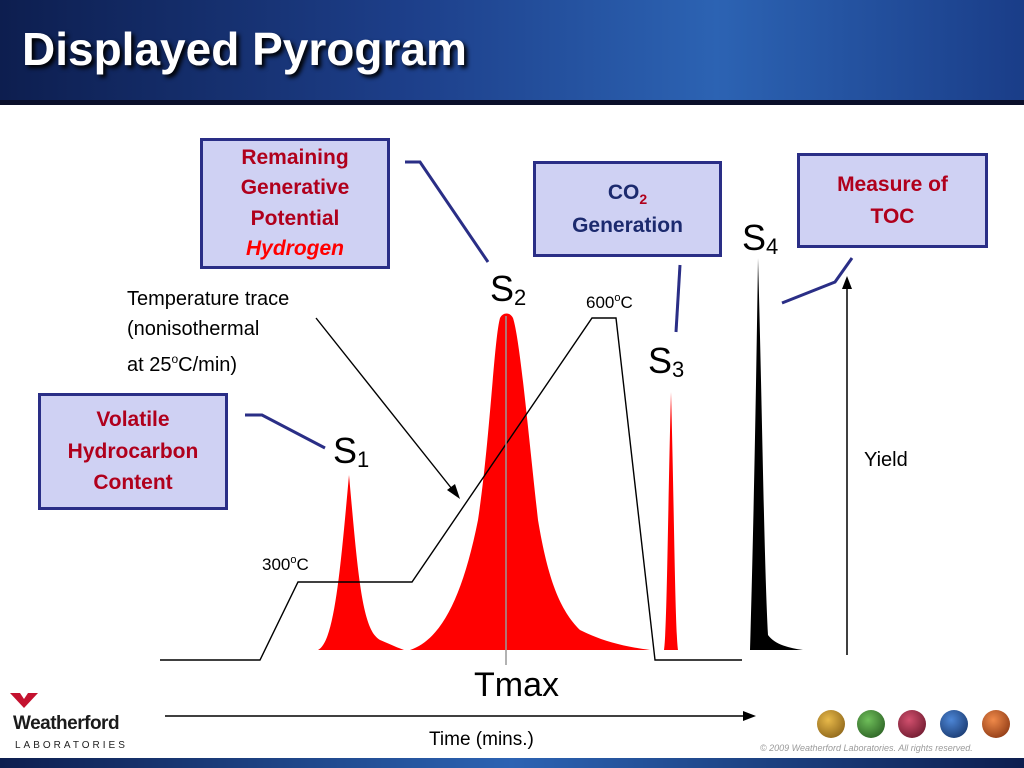 The width and height of the screenshot is (1024, 768). What do you see at coordinates (295, 157) in the screenshot?
I see `remaining-line1: Remaining` at bounding box center [295, 157].